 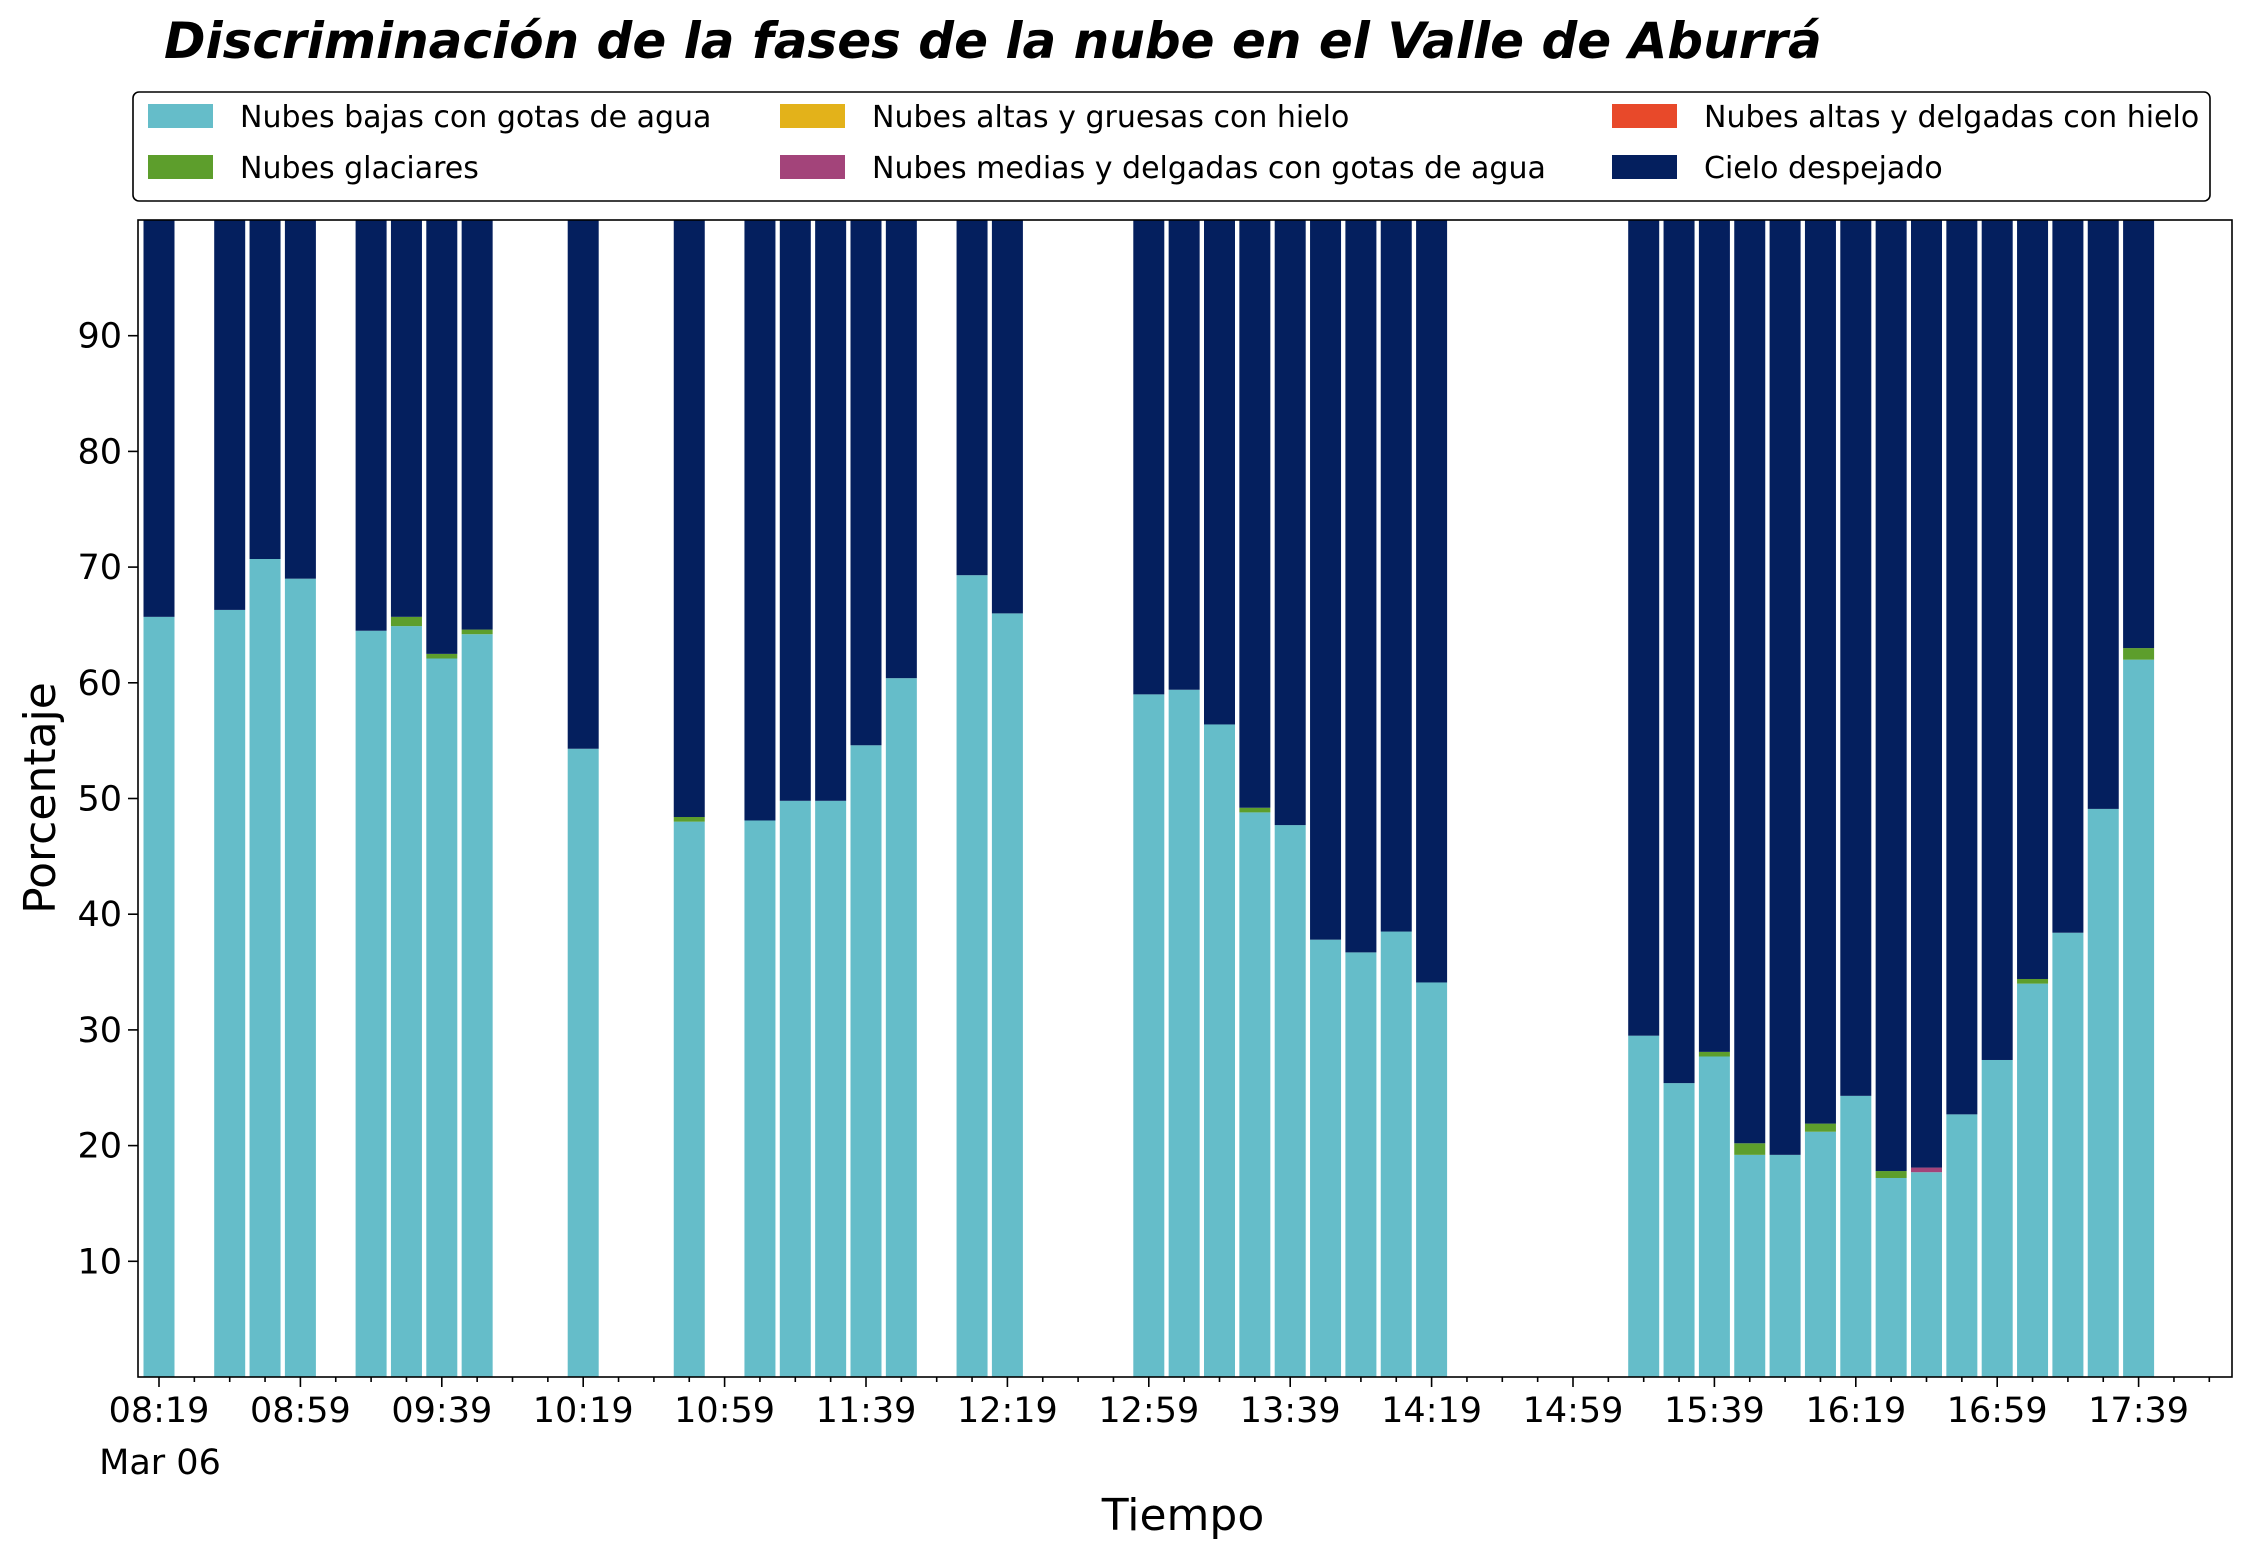 I want to click on y-axis: 10 20 30 40 50 60 70 80 90, so click(x=107, y=799).